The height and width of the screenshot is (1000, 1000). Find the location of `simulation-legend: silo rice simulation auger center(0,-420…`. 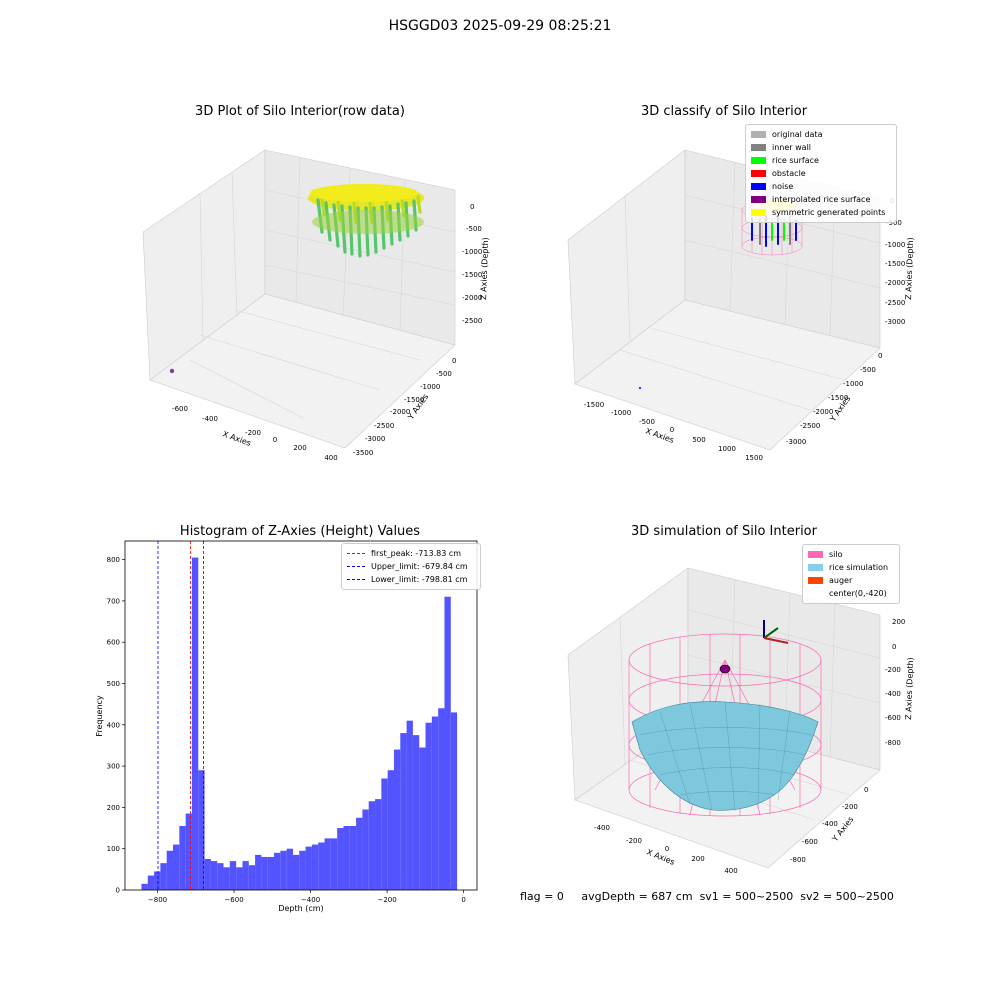

simulation-legend: silo rice simulation auger center(0,-420… is located at coordinates (851, 574).